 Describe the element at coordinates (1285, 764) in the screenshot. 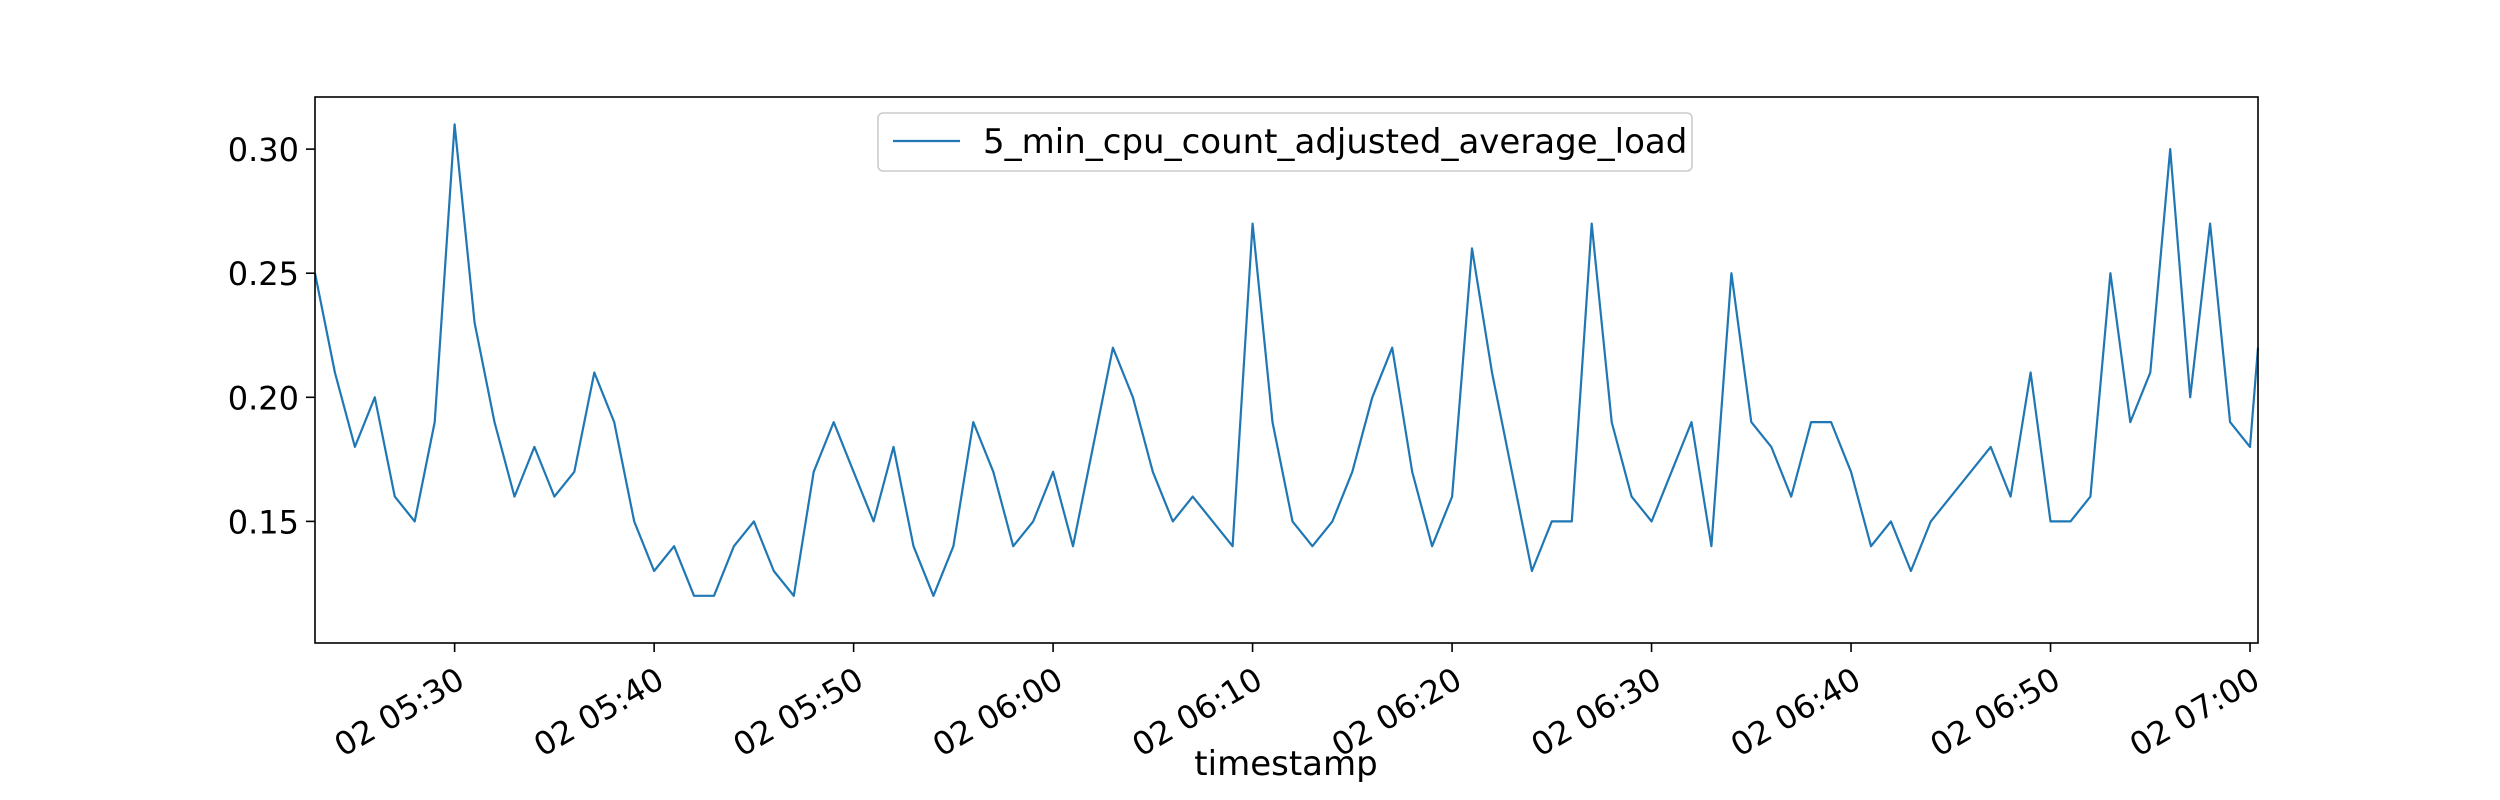

I see `x-axis-label: timestamp` at that location.